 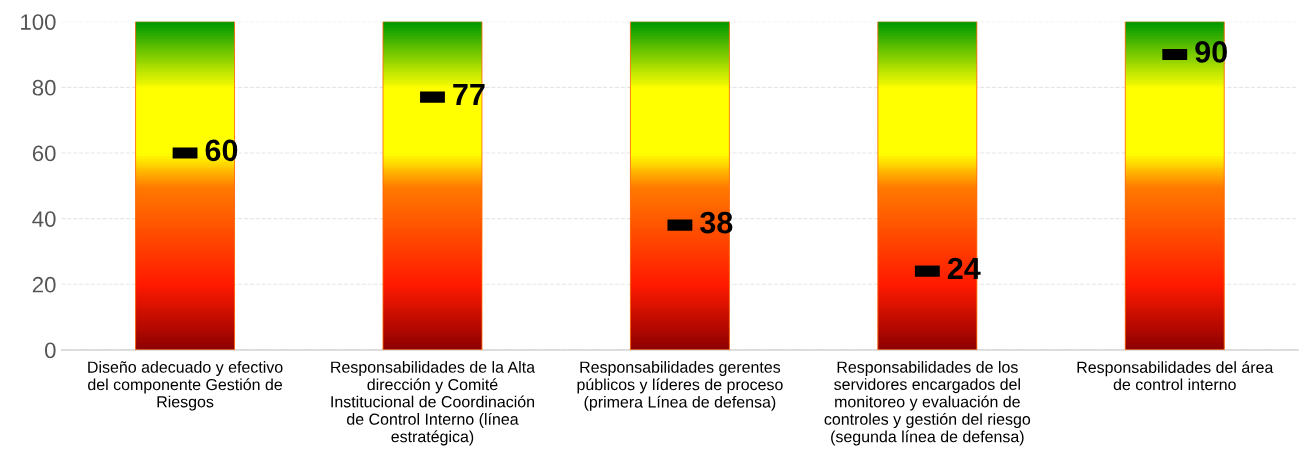 What do you see at coordinates (44, 153) in the screenshot?
I see `y-tick-label: 60` at bounding box center [44, 153].